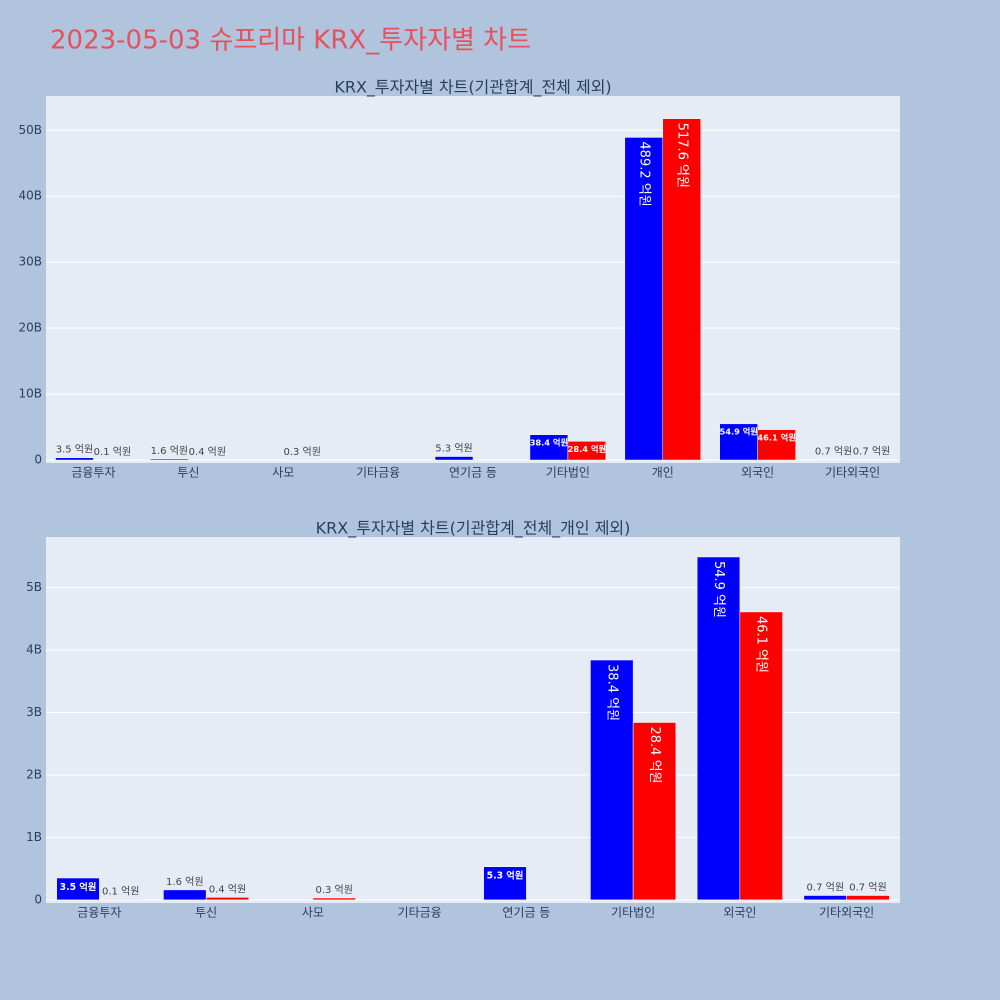  Describe the element at coordinates (30, 196) in the screenshot. I see `y-tick-label: 40B` at that location.